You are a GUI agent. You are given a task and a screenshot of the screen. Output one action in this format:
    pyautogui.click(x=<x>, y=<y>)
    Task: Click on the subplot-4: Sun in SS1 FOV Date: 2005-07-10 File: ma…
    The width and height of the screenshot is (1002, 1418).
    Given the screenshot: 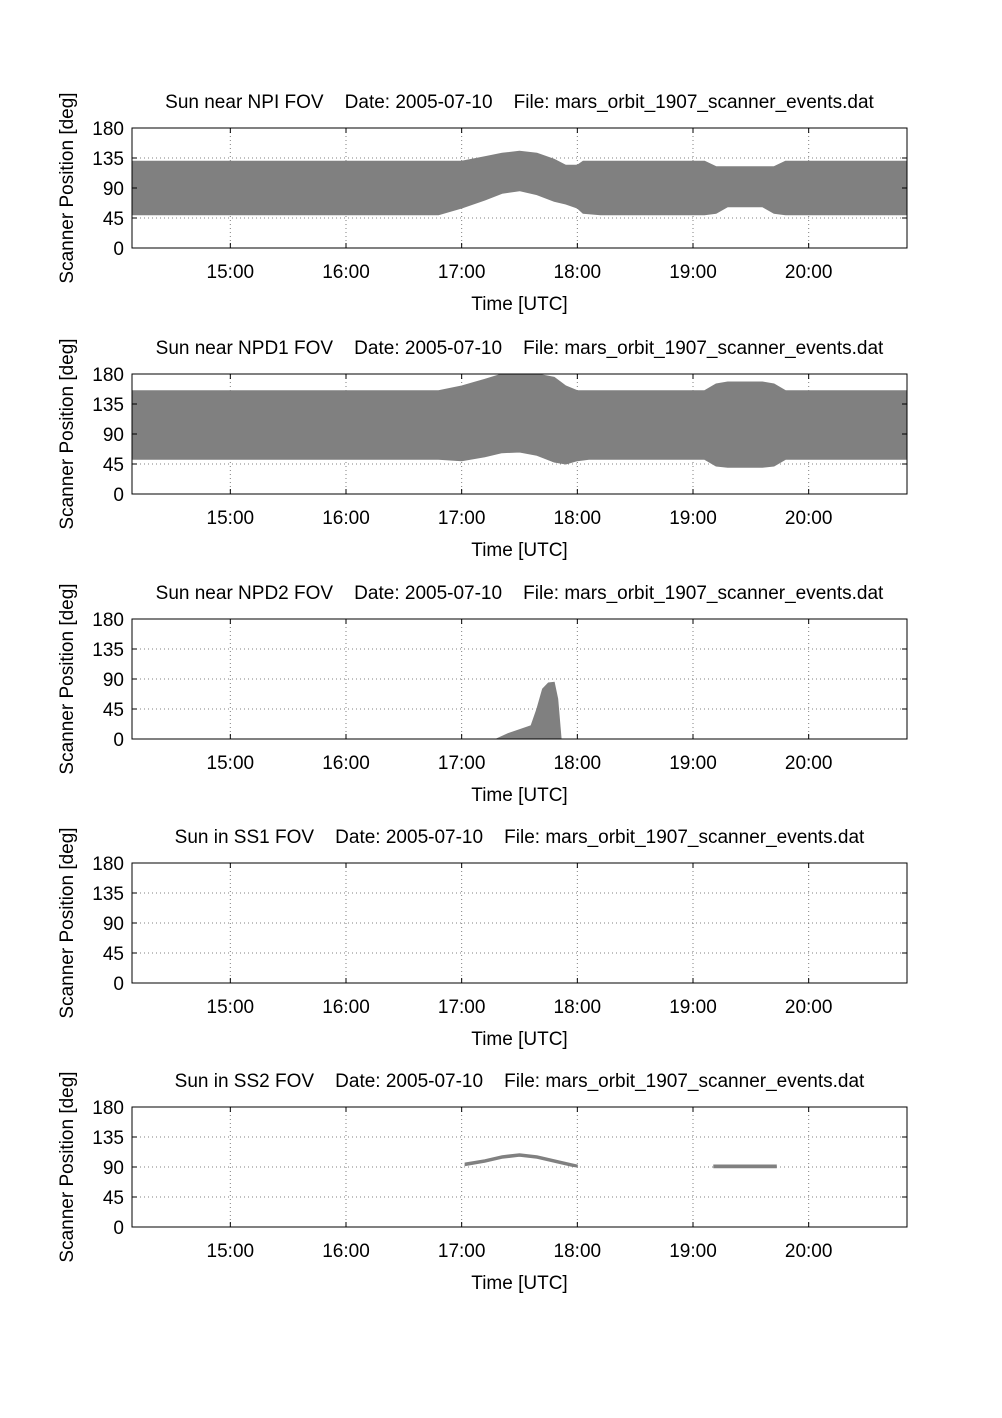 What is the action you would take?
    pyautogui.click(x=482, y=938)
    